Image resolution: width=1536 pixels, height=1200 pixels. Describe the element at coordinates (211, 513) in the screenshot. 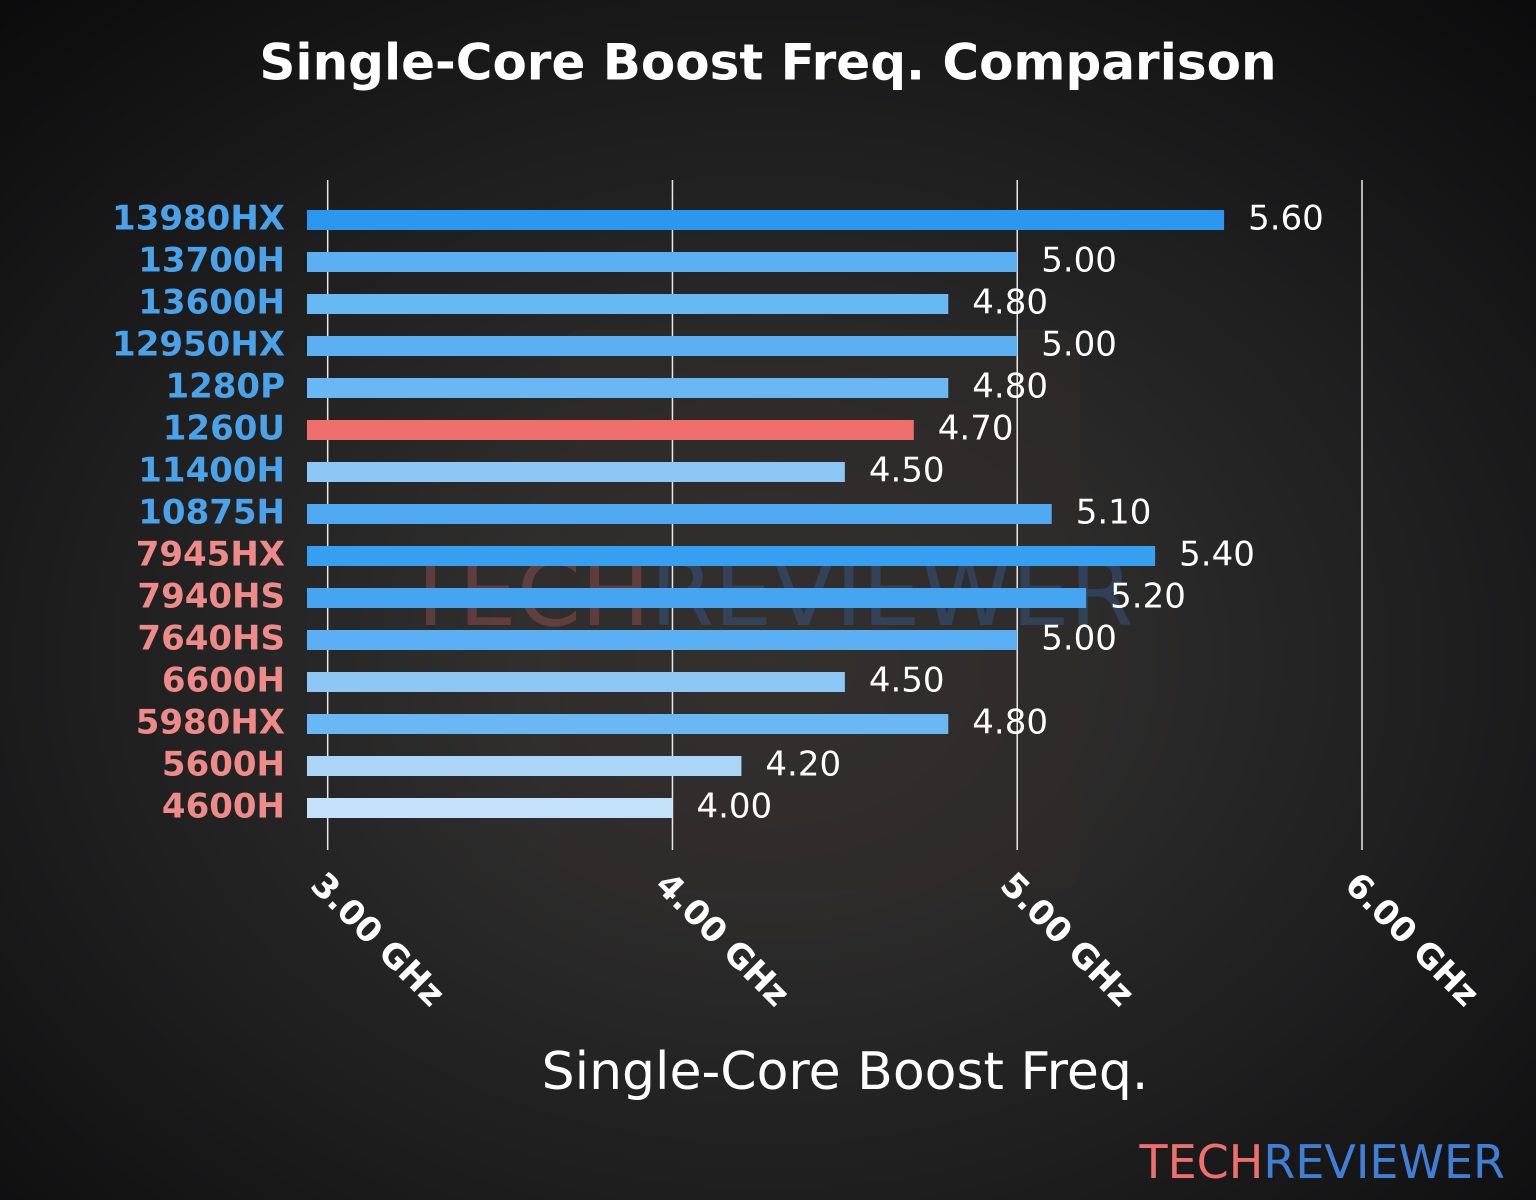

I see `y-tick-label: 10875H` at that location.